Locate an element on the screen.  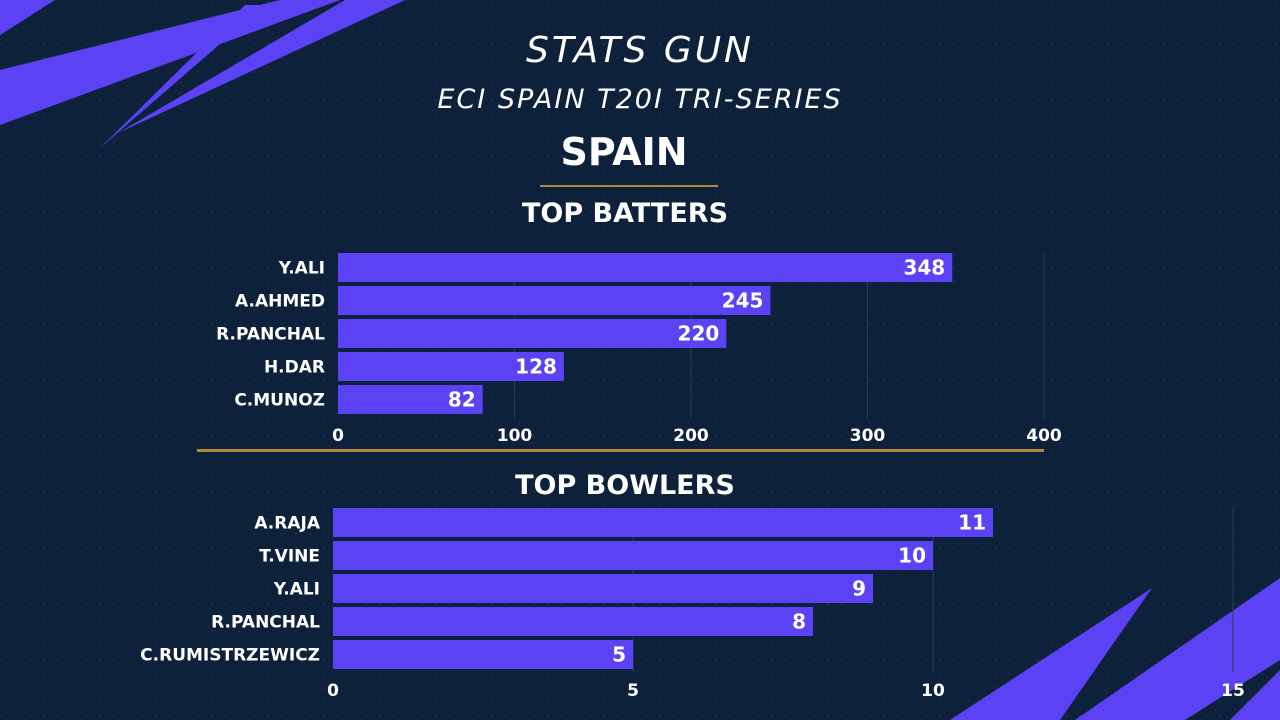
bowlers-chart-title: TOP BOWLERS is located at coordinates (625, 485).